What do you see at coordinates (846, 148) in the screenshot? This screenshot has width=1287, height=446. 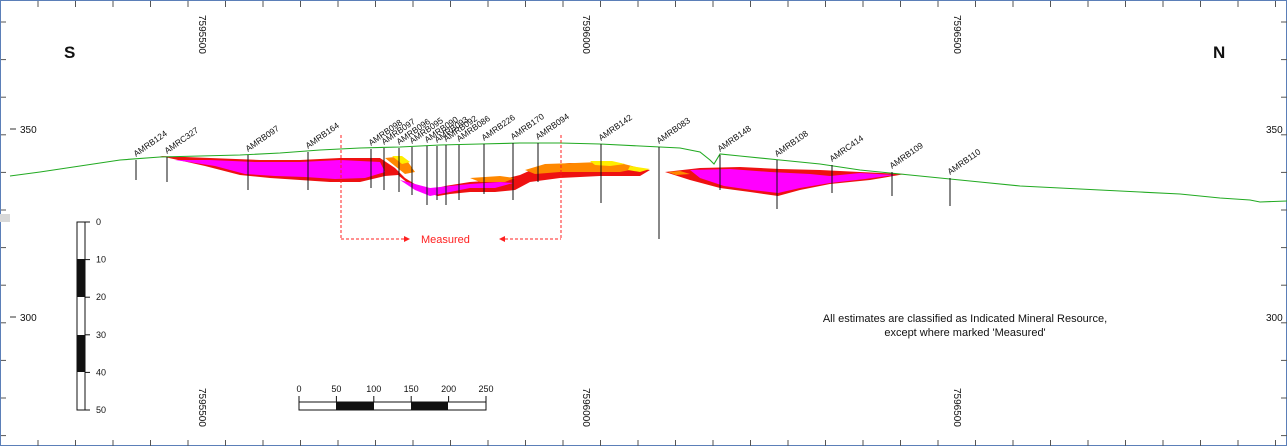 I see `drillhole-label: AMRC414` at bounding box center [846, 148].